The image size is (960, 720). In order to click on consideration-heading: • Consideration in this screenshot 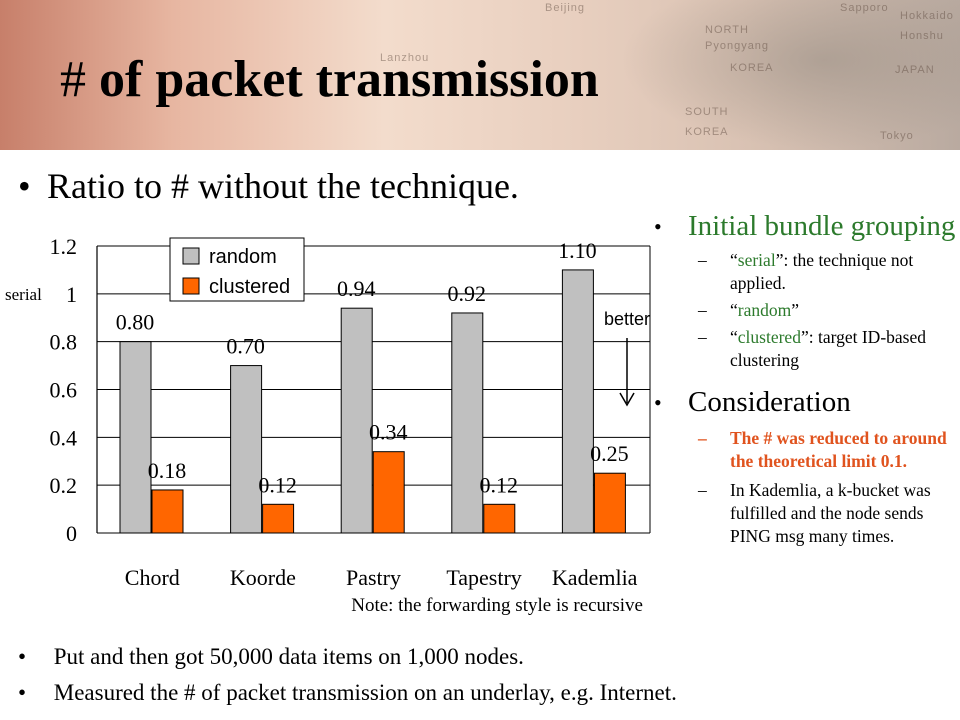, I will do `click(804, 402)`.